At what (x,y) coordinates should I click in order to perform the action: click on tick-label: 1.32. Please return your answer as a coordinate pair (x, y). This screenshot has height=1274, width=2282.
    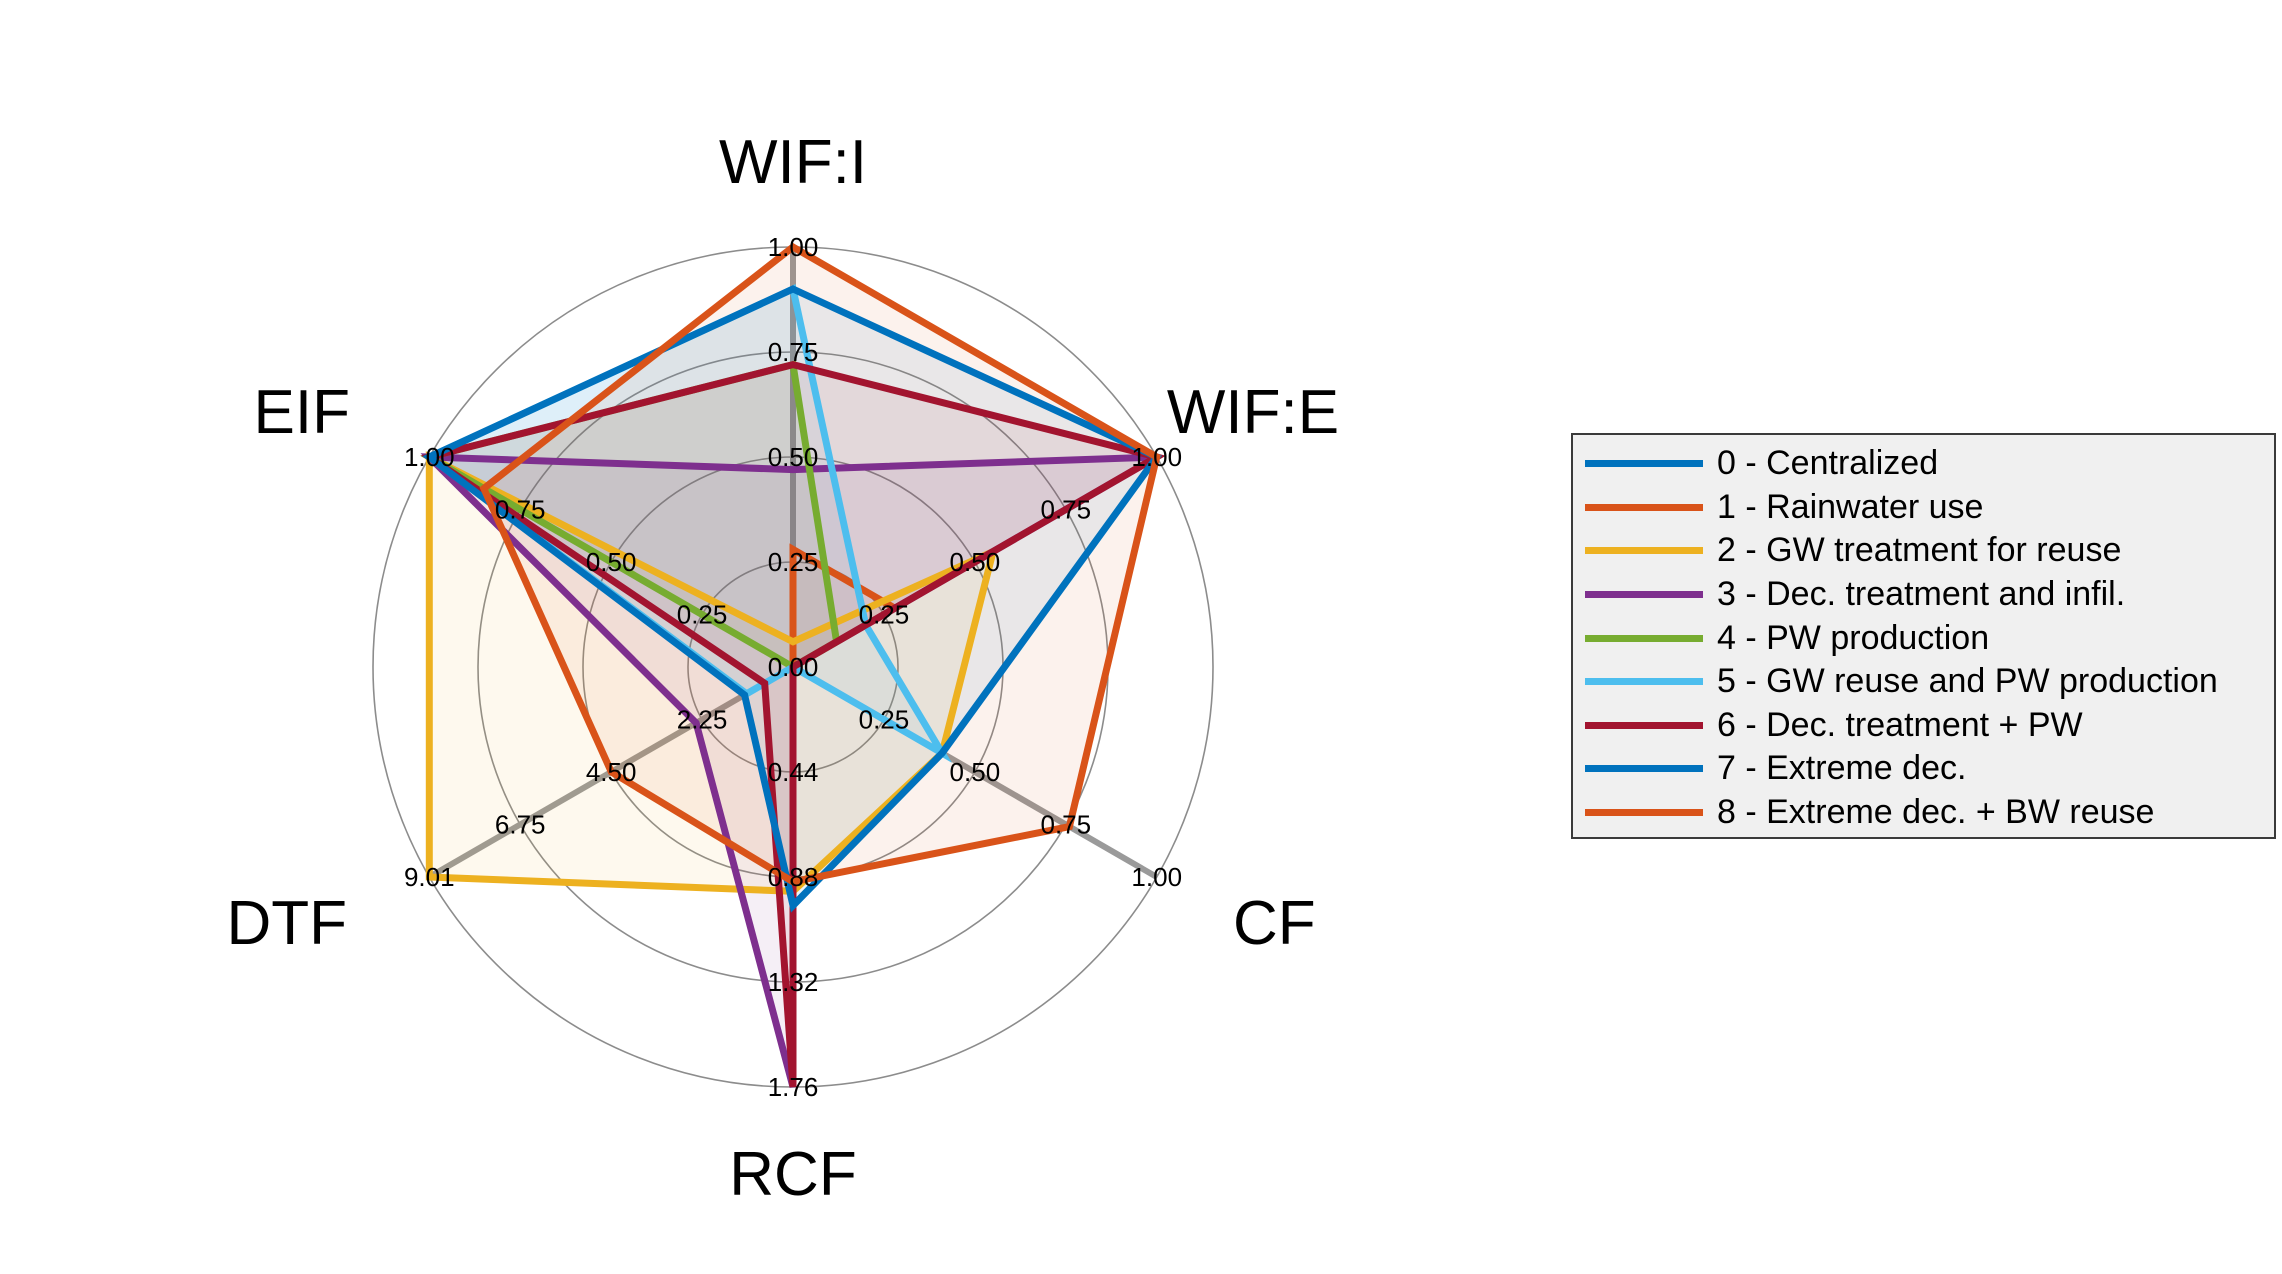
    Looking at the image, I should click on (793, 982).